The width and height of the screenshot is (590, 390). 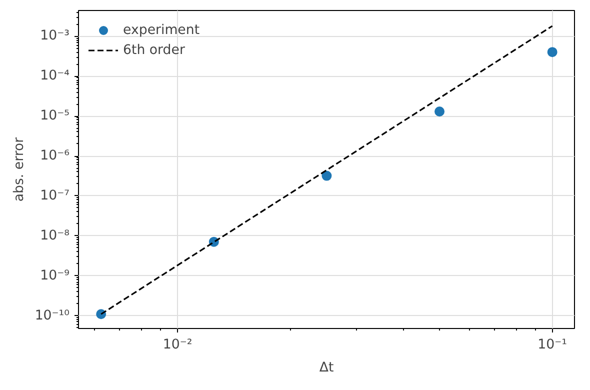 What do you see at coordinates (326, 368) in the screenshot?
I see `x-axis-title: Δt` at bounding box center [326, 368].